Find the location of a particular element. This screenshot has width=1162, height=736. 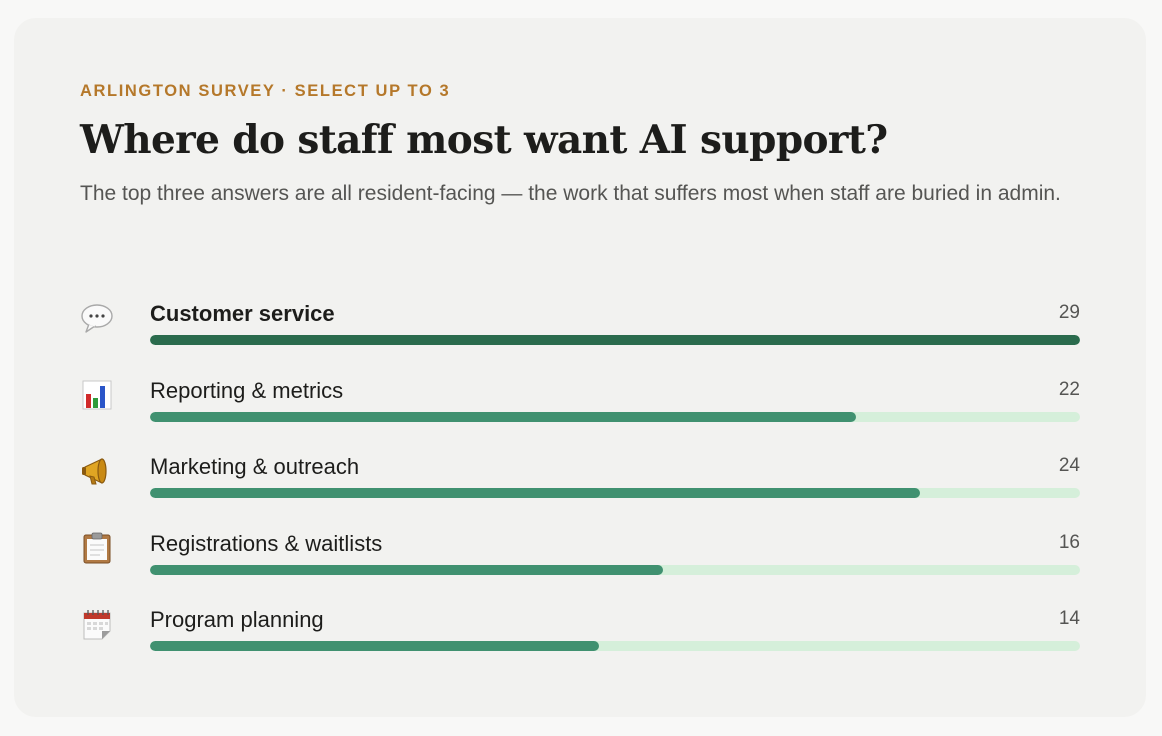

bar-label: Reporting & metrics is located at coordinates (247, 390).